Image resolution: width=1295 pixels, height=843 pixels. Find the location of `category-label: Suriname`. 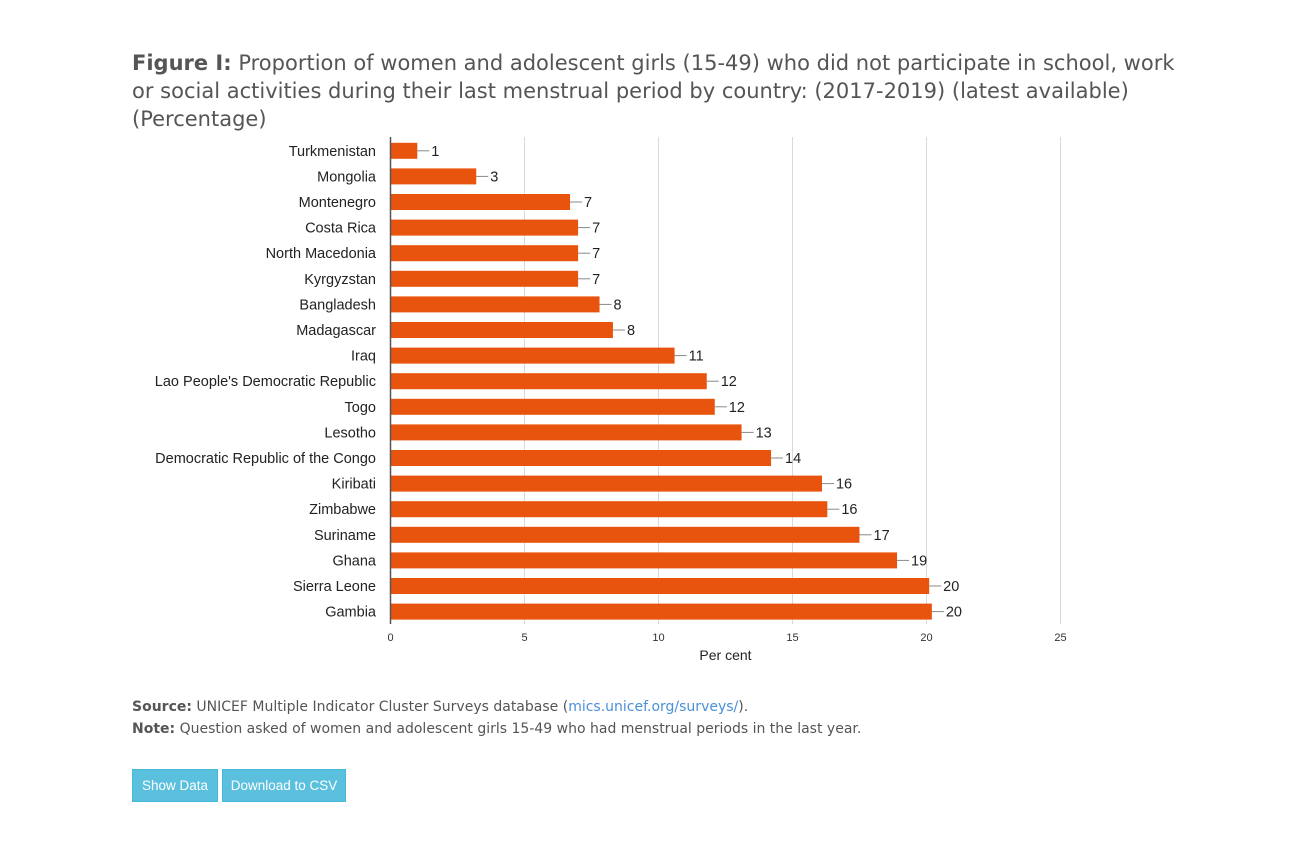

category-label: Suriname is located at coordinates (345, 536).